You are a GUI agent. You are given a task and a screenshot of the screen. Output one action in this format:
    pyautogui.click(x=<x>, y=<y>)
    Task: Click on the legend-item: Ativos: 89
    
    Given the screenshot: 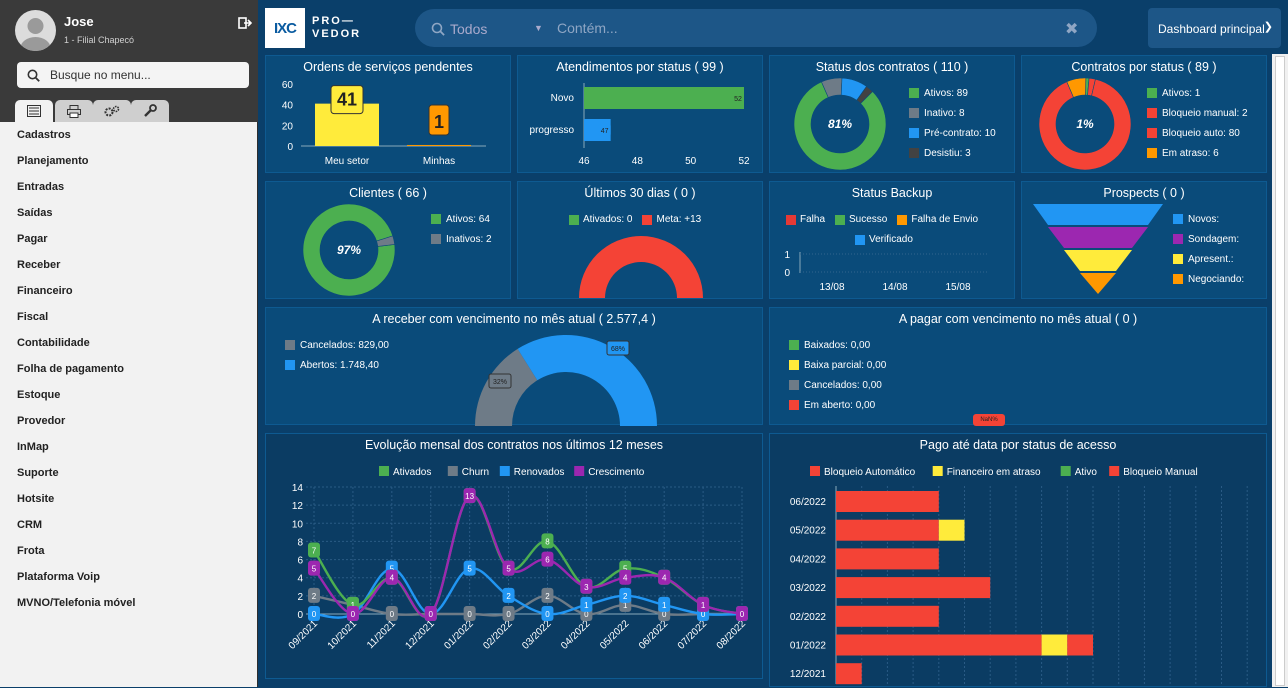 What is the action you would take?
    pyautogui.click(x=952, y=93)
    